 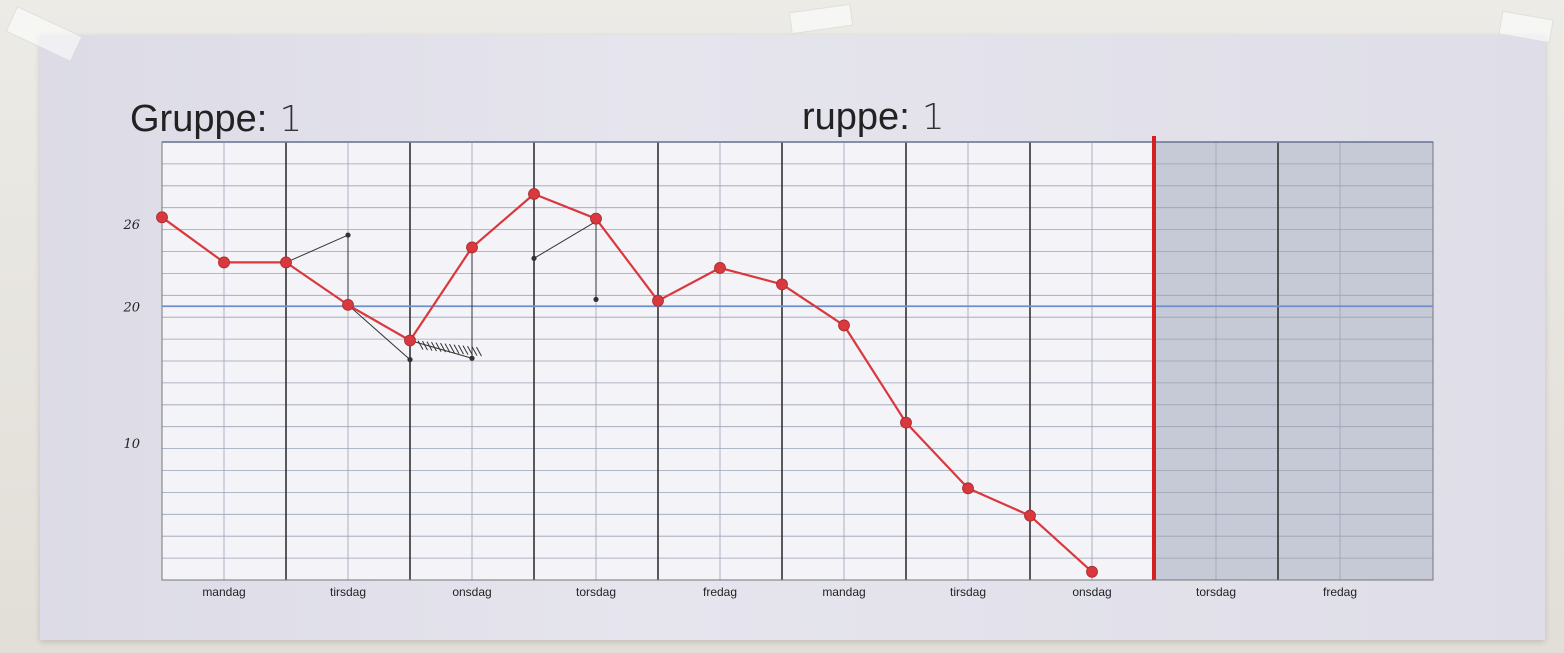 I want to click on group-title-right: ruppe: 1, so click(x=873, y=117).